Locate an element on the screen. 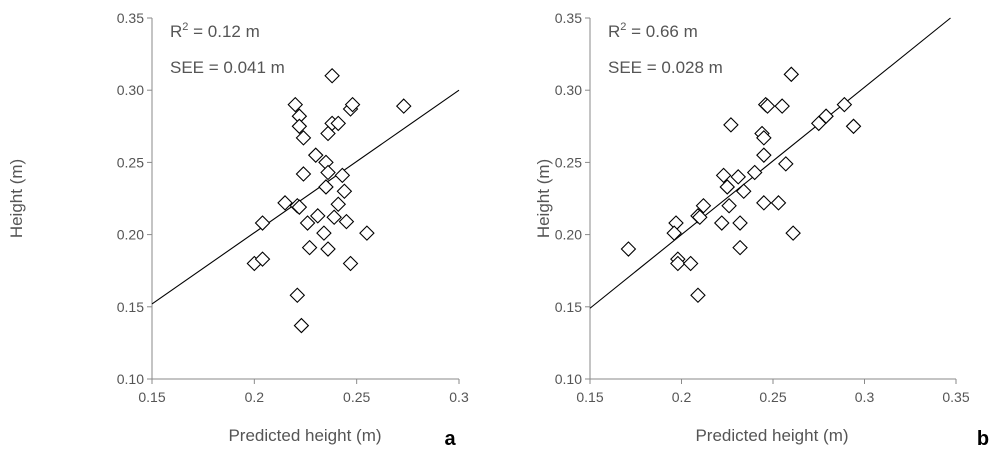  see-annotation: SEE = 0.041 m is located at coordinates (227, 67).